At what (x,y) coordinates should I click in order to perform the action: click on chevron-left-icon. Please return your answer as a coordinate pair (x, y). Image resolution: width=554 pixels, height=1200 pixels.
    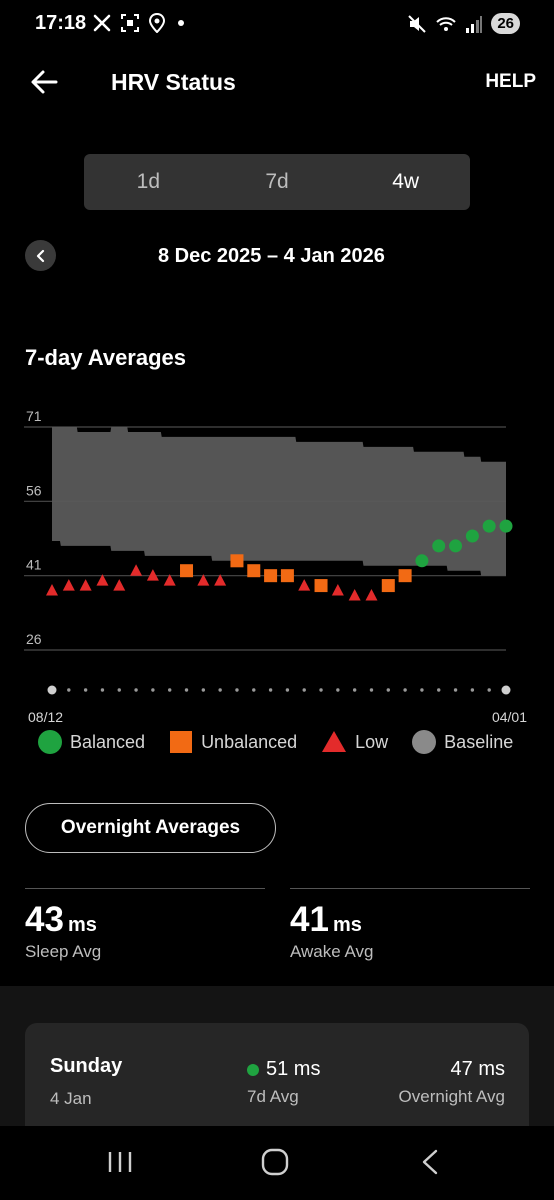
    Looking at the image, I should click on (40, 255).